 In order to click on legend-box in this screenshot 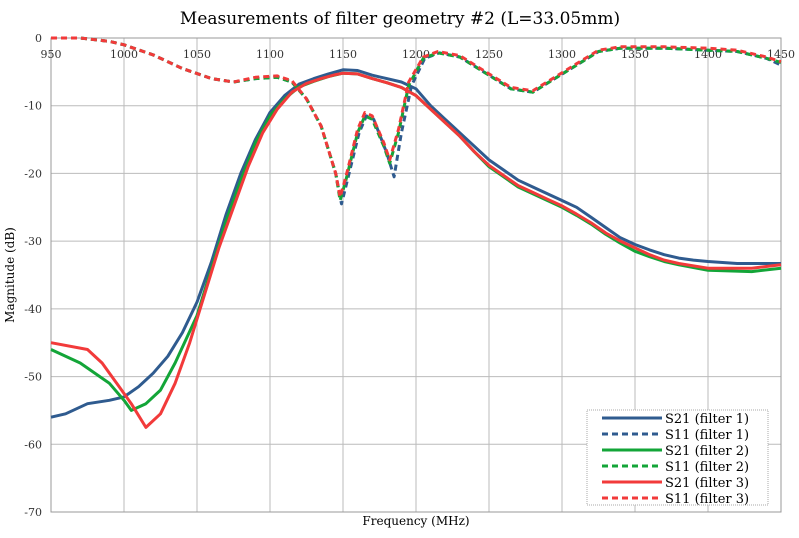, I will do `click(677, 457)`.